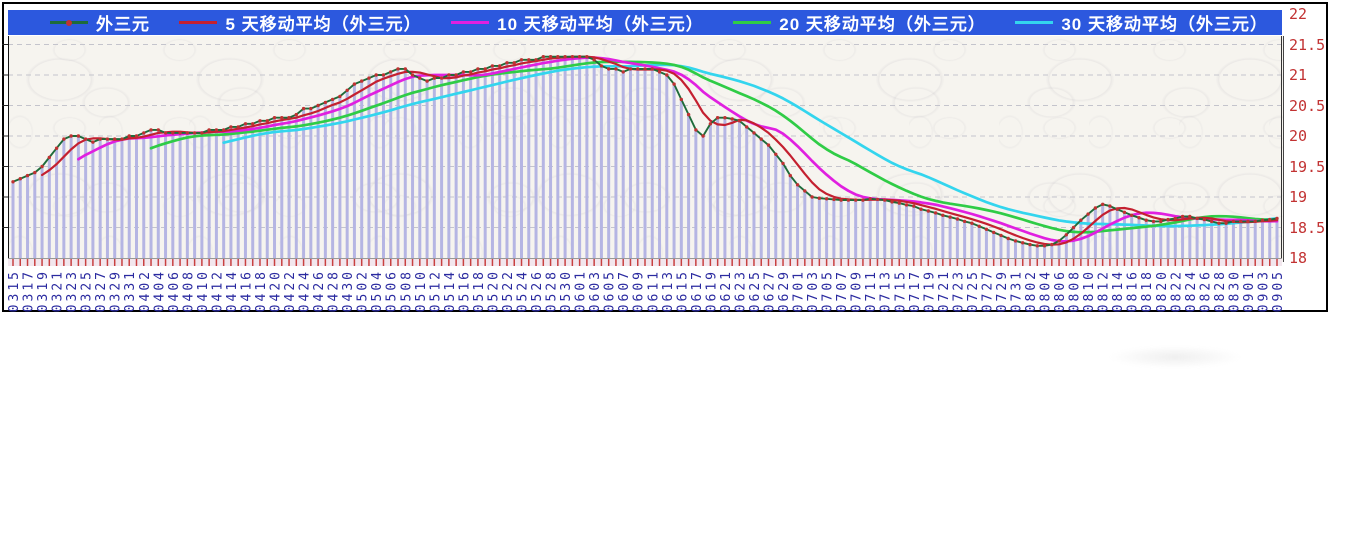 This screenshot has width=1348, height=541. Describe the element at coordinates (130, 290) in the screenshot. I see `x-axis-tick-label: 0331` at that location.